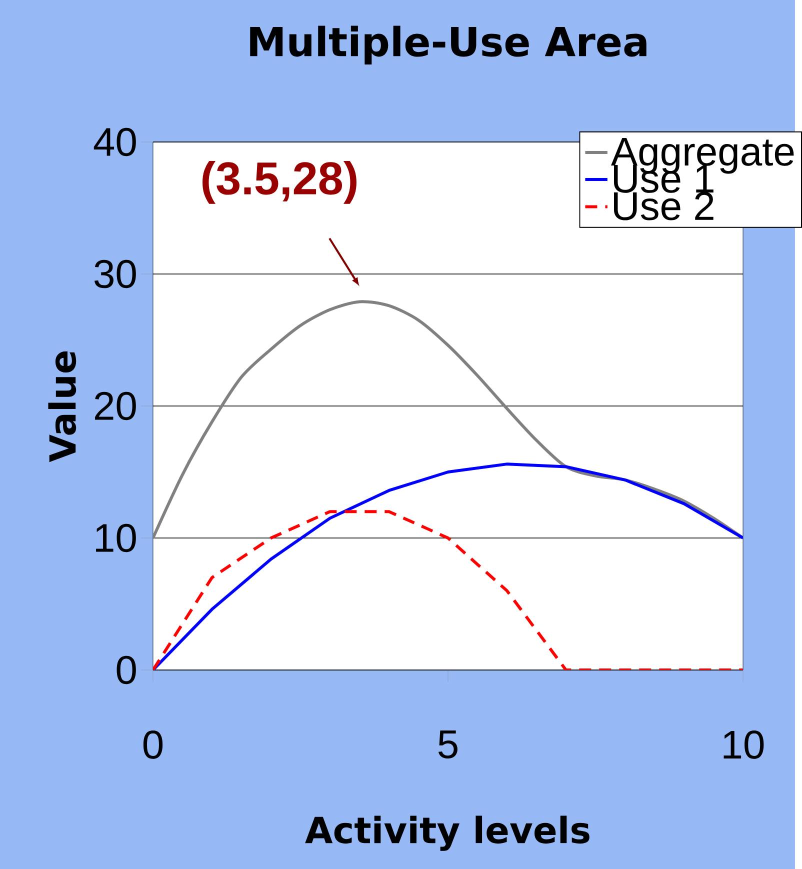 The image size is (802, 869). I want to click on y-tick-label: 20, so click(115, 406).